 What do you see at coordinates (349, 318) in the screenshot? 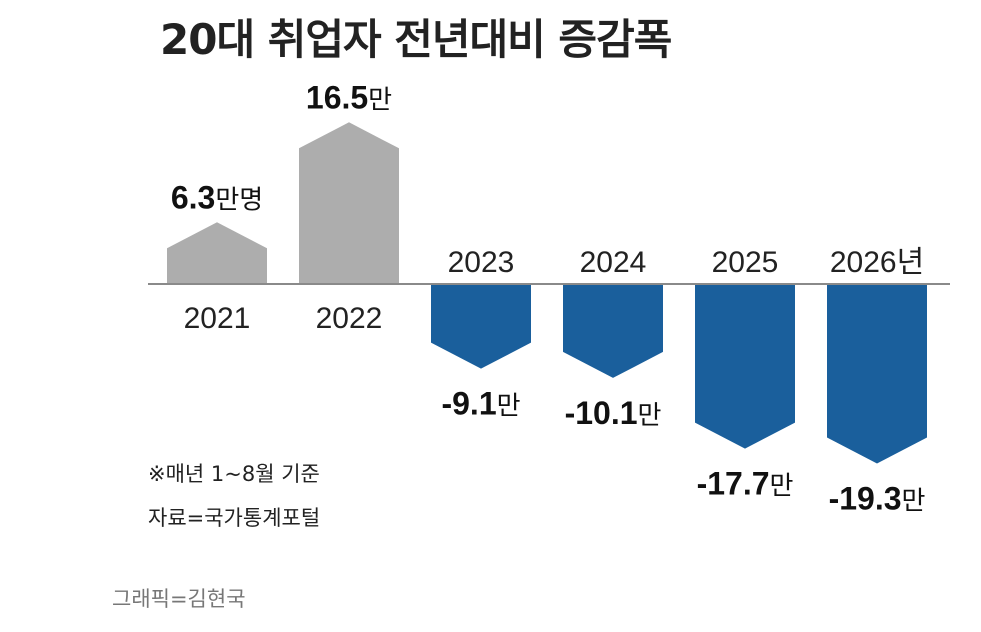
I see `category-label-1: 2022` at bounding box center [349, 318].